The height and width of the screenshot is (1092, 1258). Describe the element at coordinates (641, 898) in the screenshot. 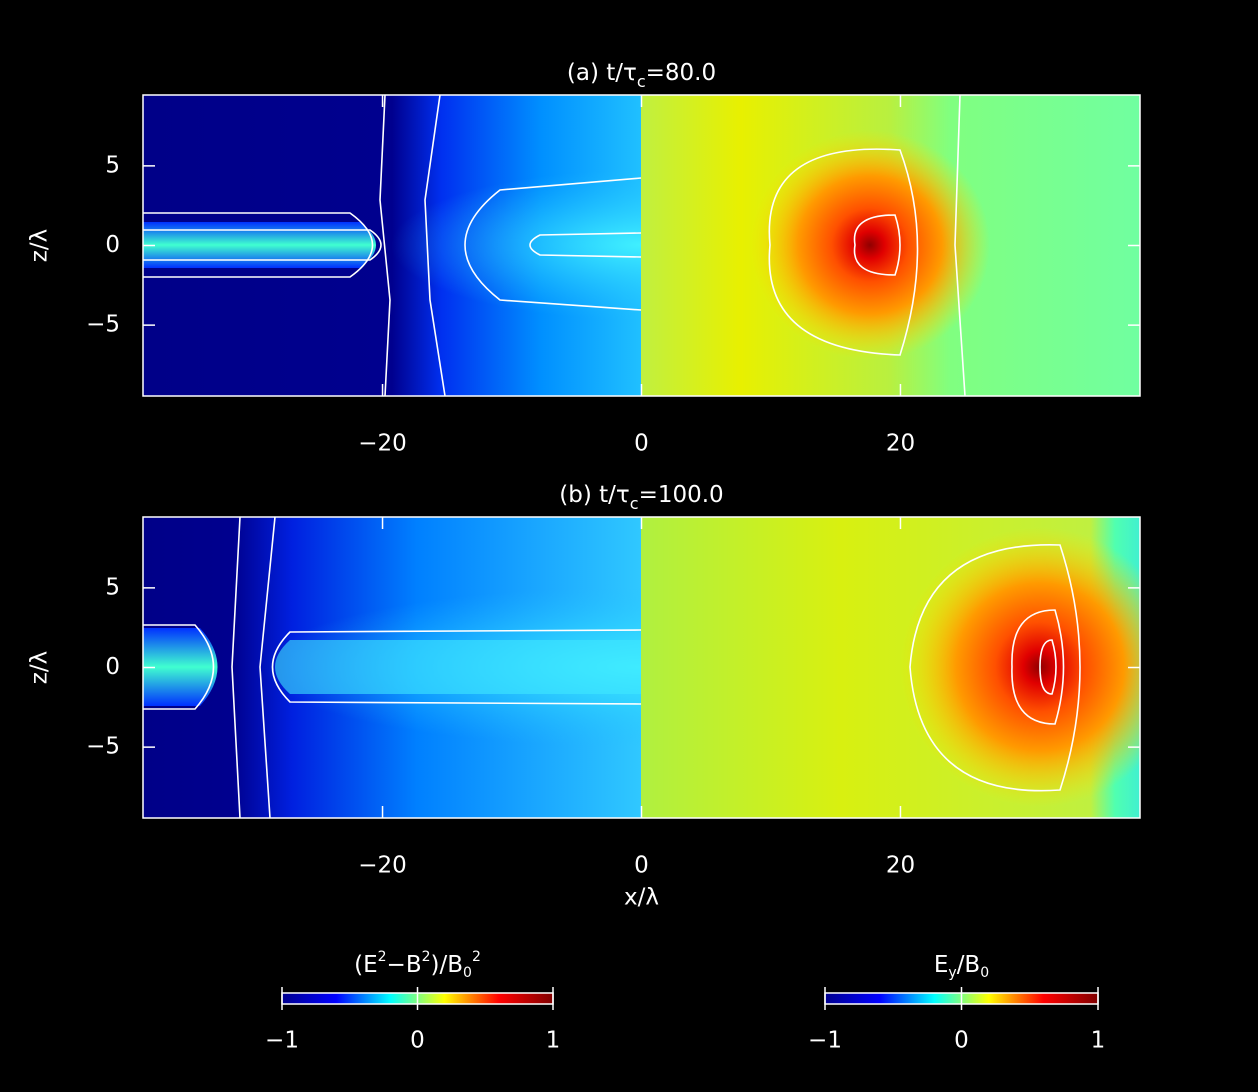

I see `x-axis-label: x/λ` at that location.